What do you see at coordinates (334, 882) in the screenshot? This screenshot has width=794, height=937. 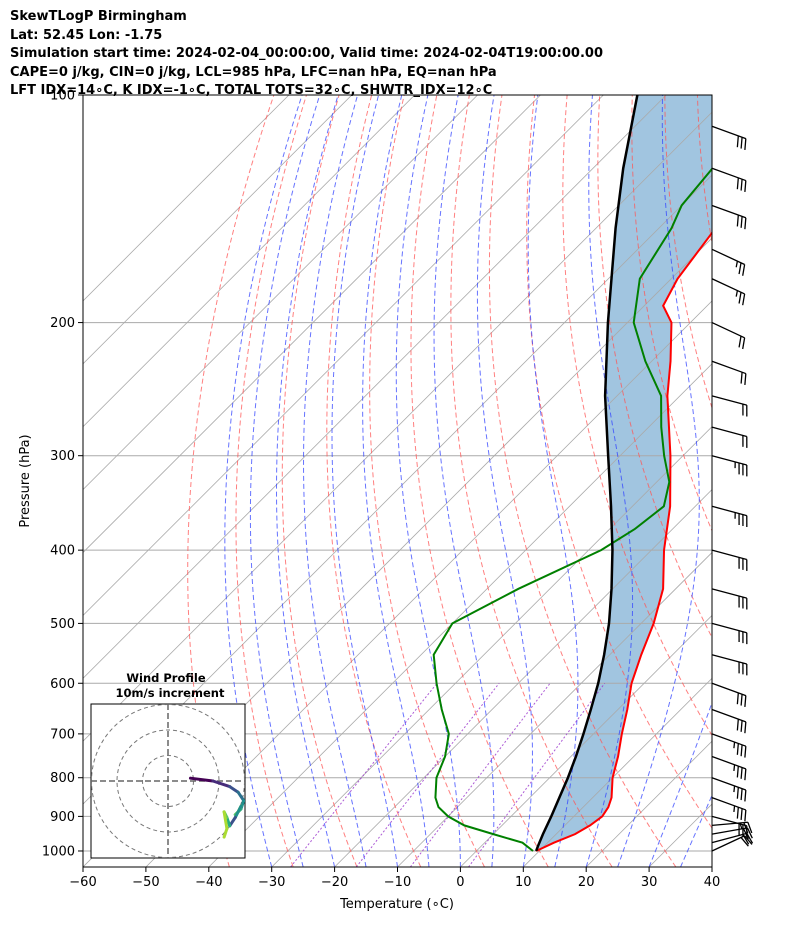 I see `x-tick-label: −20` at bounding box center [334, 882].